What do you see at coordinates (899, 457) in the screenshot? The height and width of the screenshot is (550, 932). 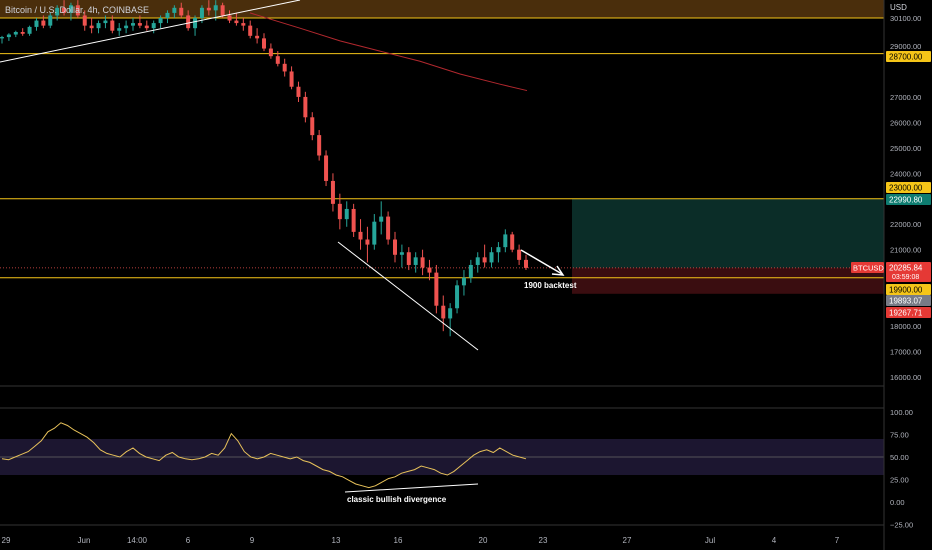 I see `rsi-tick-2: 50.00` at bounding box center [899, 457].